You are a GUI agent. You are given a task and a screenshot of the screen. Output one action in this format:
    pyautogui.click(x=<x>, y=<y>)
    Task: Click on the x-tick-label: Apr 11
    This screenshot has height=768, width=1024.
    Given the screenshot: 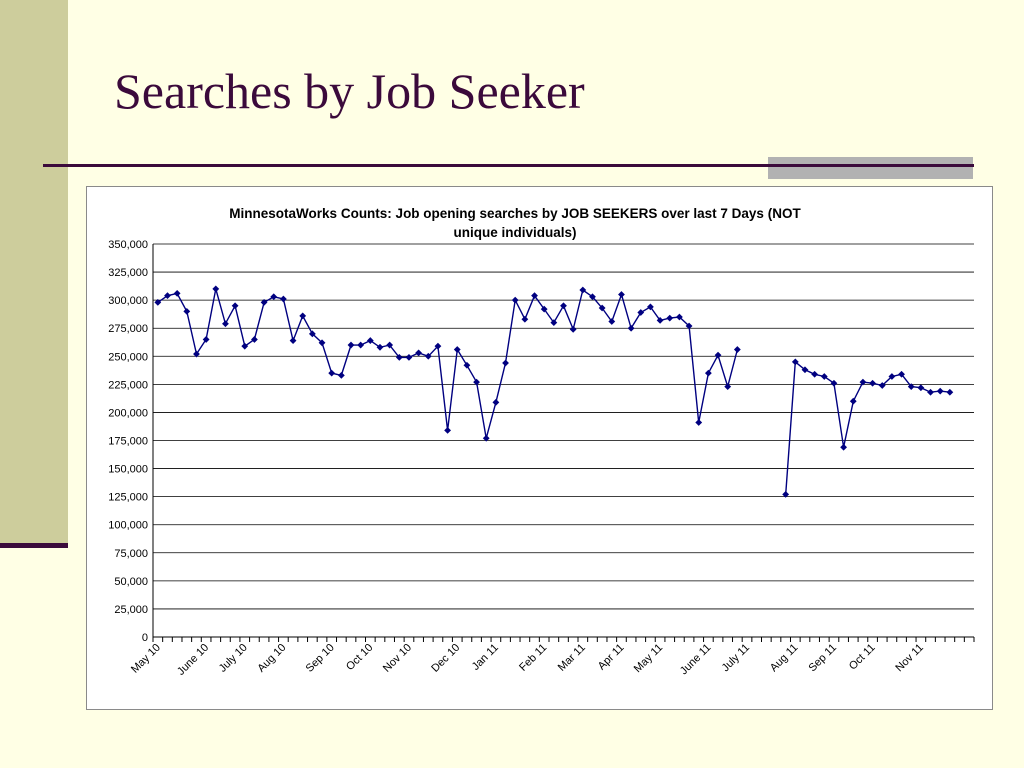 What is the action you would take?
    pyautogui.click(x=611, y=657)
    